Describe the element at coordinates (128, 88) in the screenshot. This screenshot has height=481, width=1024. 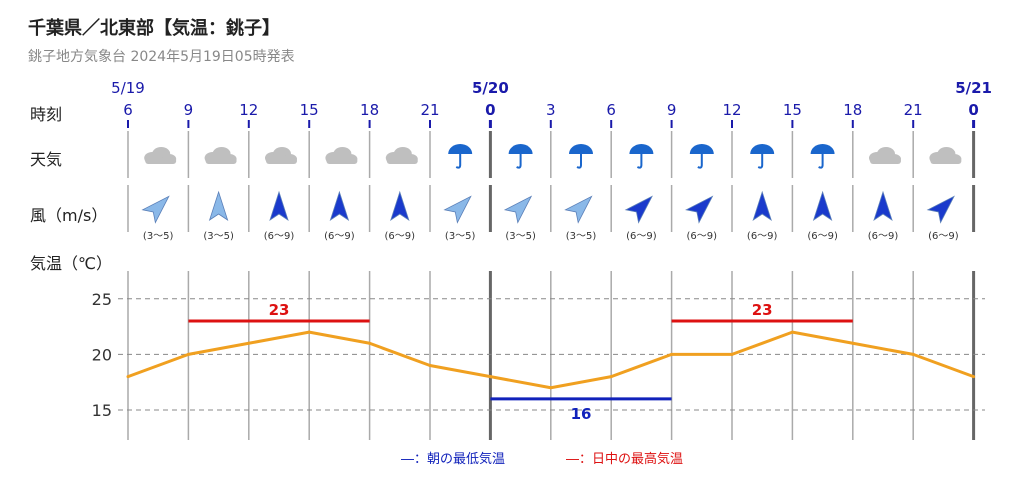
I see `date-label: 5/19` at that location.